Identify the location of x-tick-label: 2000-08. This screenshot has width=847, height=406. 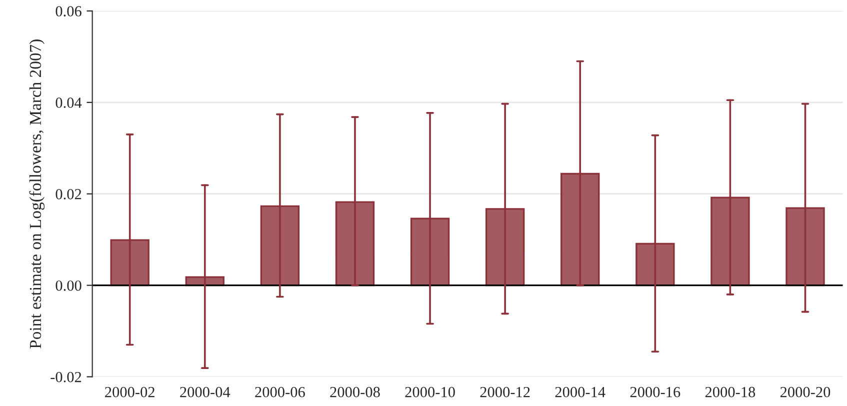
(355, 392).